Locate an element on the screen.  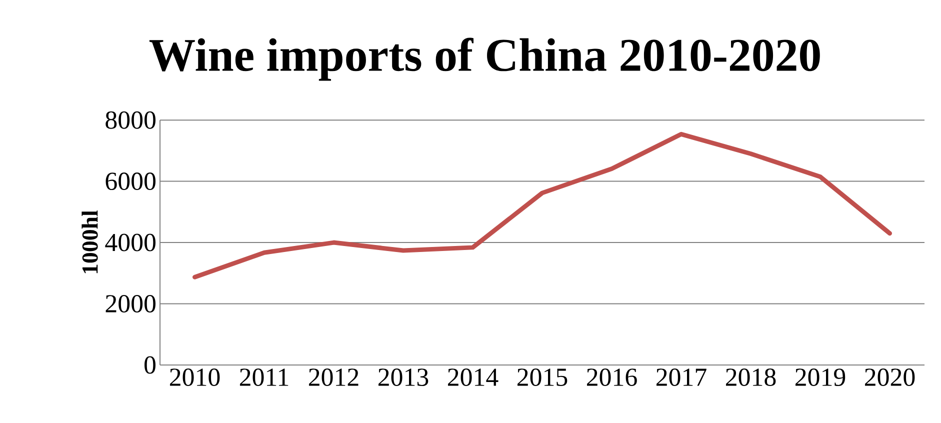
x-tick-label: 2013 is located at coordinates (403, 377).